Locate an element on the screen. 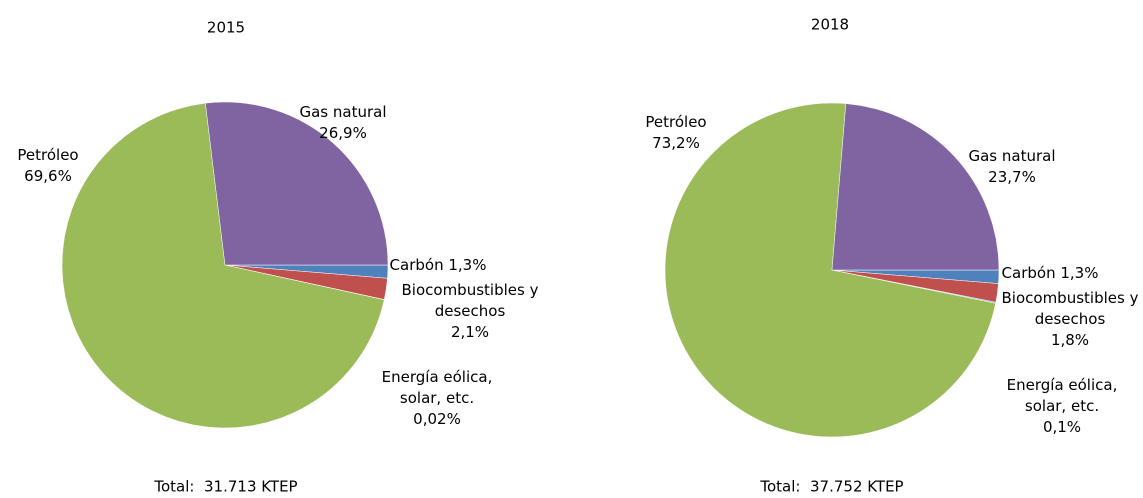  slice-label: Gas natural 26,9% is located at coordinates (343, 123).